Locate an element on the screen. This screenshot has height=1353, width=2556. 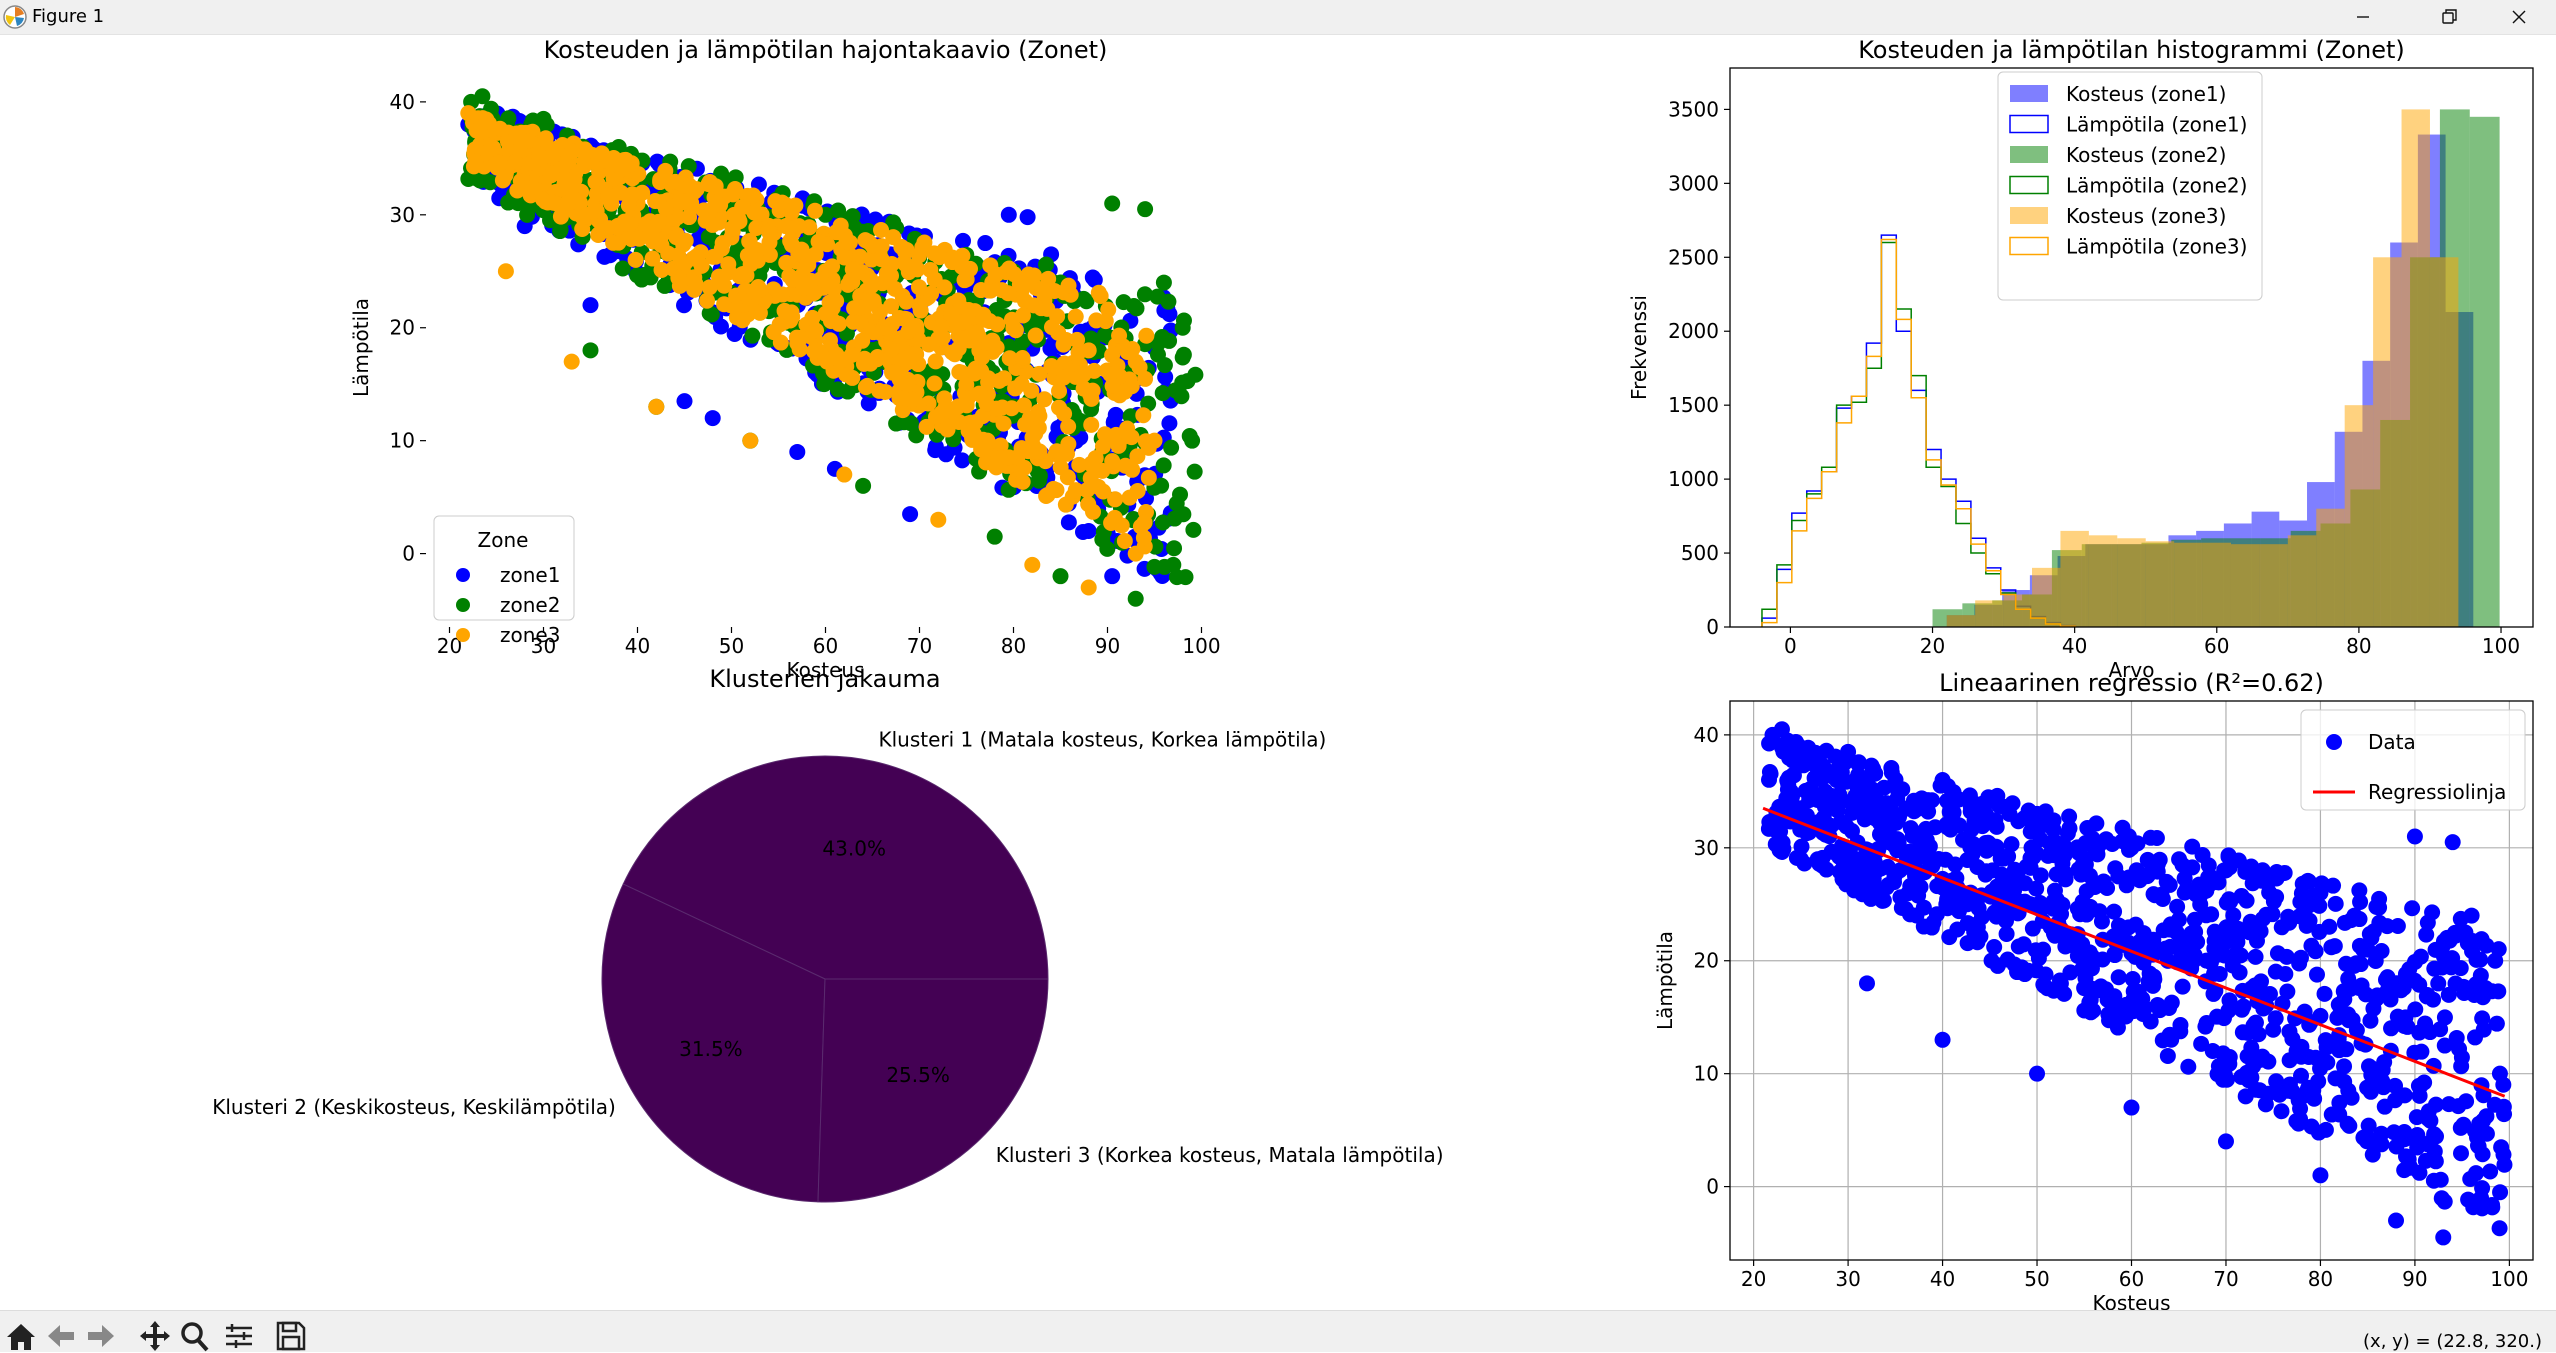
home-icon is located at coordinates (21, 1337).